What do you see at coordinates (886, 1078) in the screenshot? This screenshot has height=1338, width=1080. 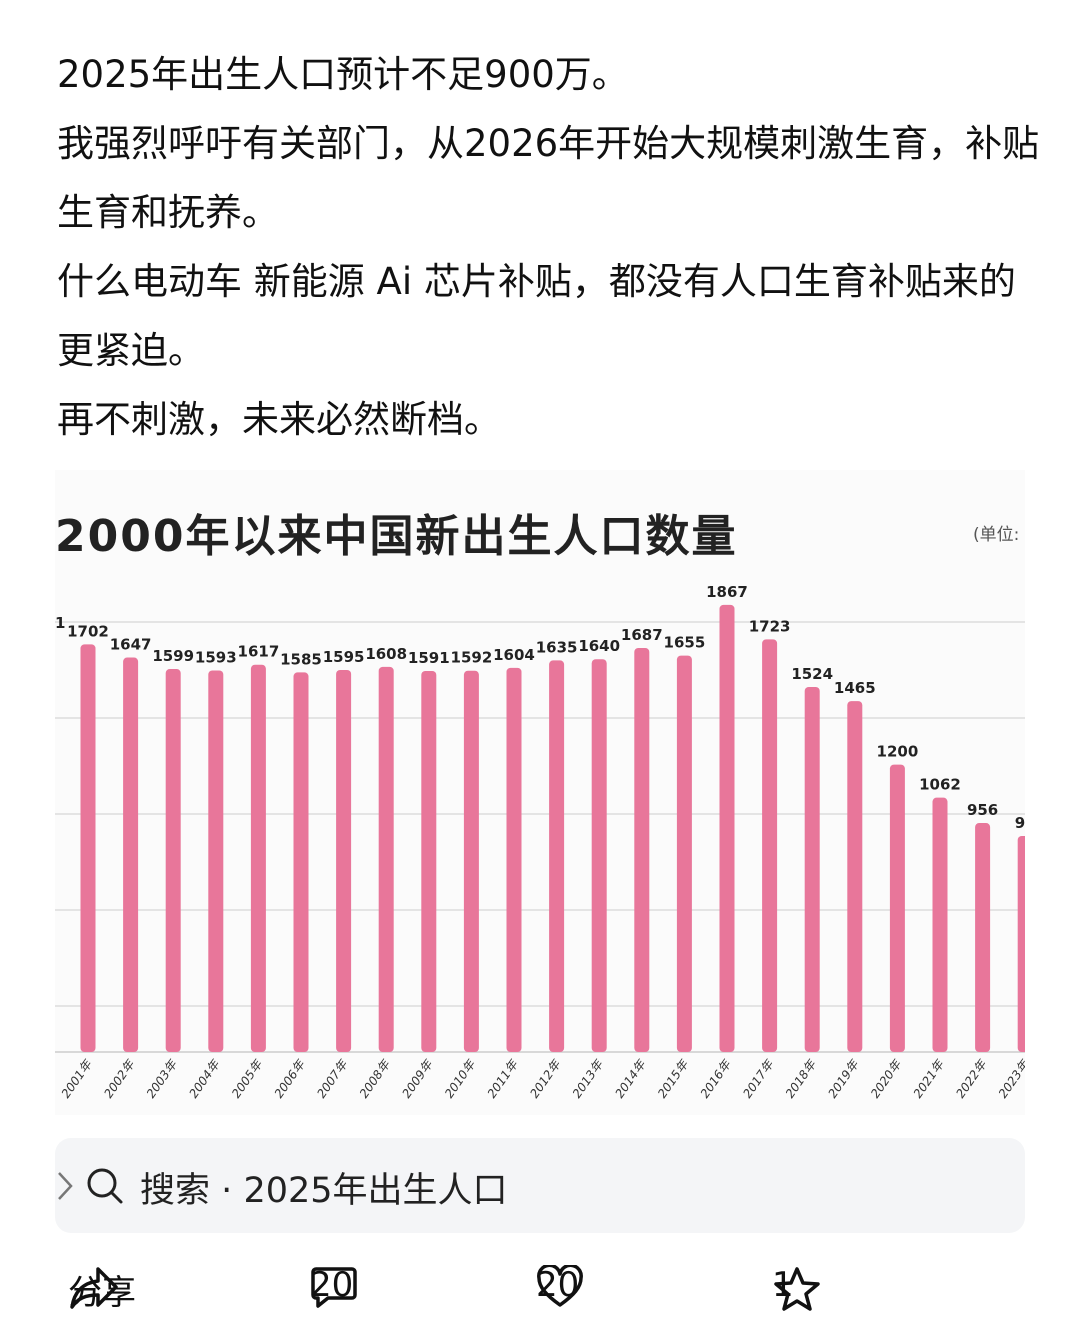 I see `tick-label: 2020年` at bounding box center [886, 1078].